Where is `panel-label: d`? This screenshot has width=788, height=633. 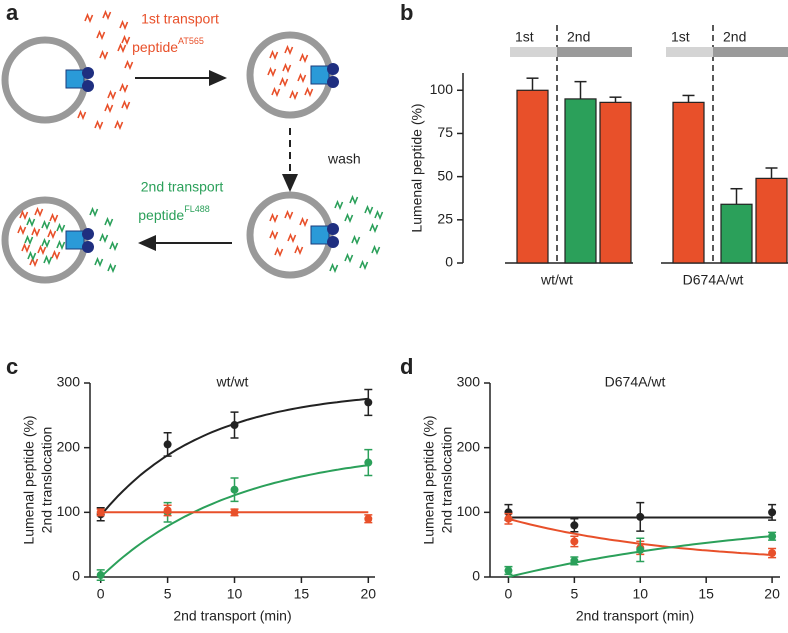 panel-label: d is located at coordinates (406, 366).